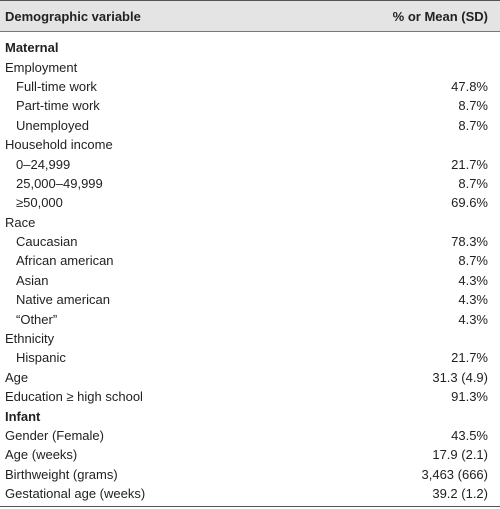 The image size is (500, 509). I want to click on table-row: Birthweight (grams) 3,463 (666), so click(250, 474).